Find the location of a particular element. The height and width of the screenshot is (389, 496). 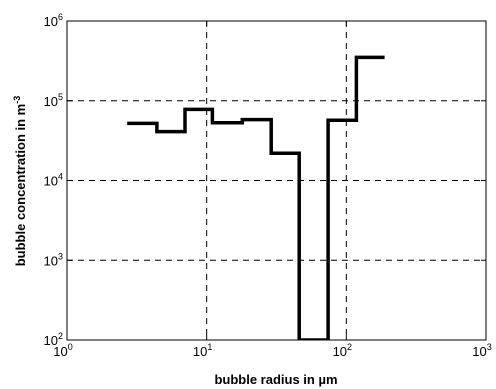

y-tick-label: 10² is located at coordinates (53, 339).